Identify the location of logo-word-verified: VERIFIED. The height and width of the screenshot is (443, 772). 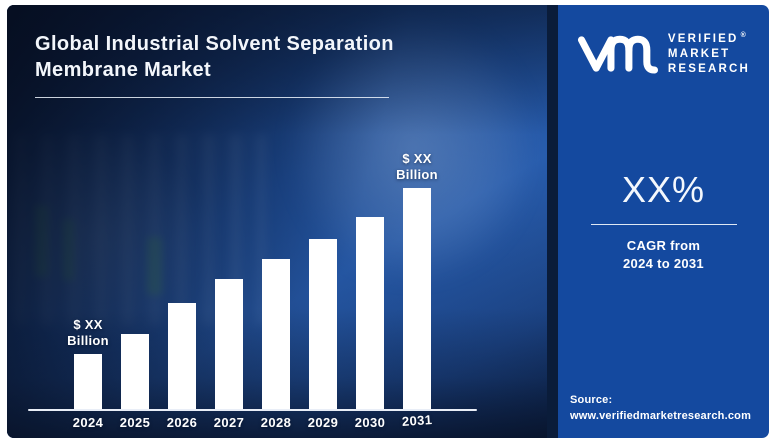
(703, 38).